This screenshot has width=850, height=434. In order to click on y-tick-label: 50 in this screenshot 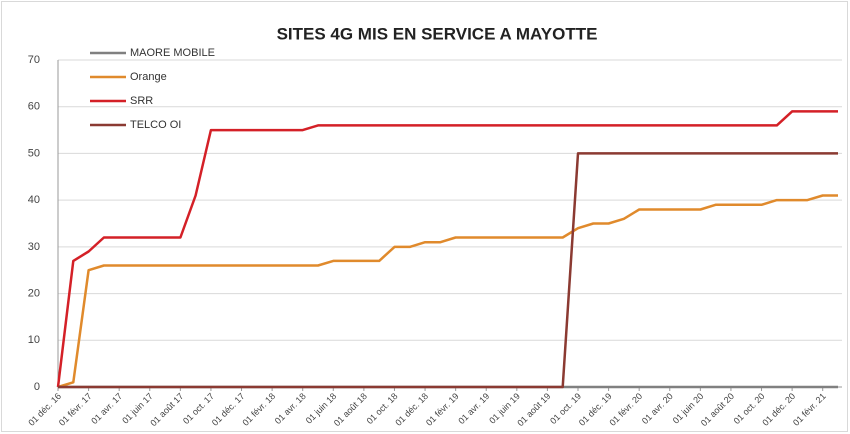, I will do `click(34, 153)`.